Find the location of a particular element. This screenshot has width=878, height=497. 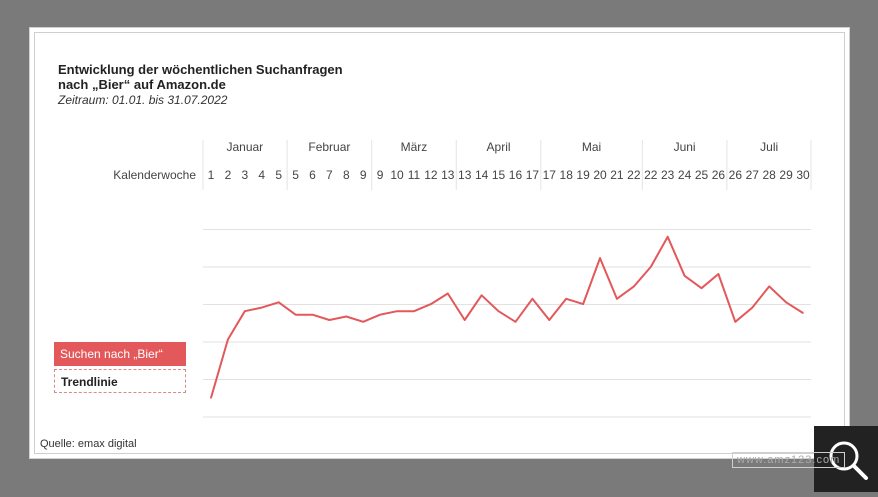

month-label: März is located at coordinates (414, 147).